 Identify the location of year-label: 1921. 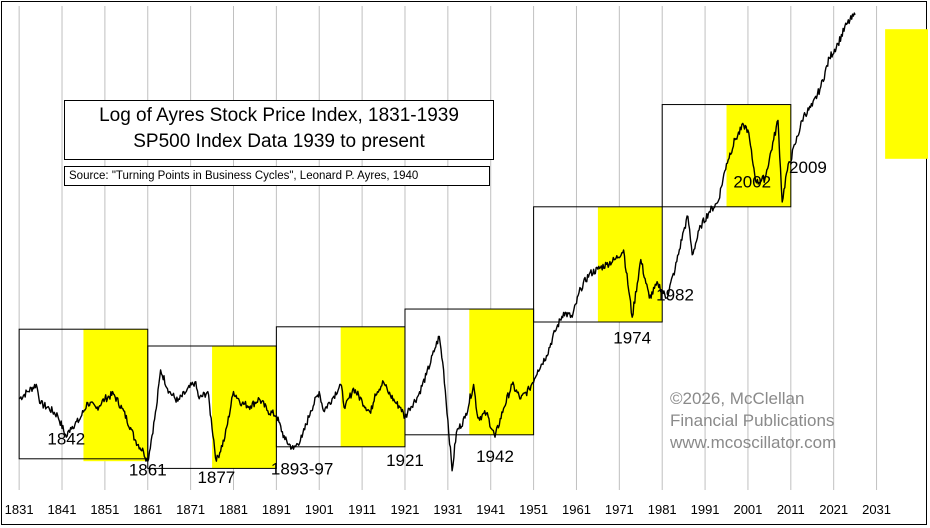
(405, 460).